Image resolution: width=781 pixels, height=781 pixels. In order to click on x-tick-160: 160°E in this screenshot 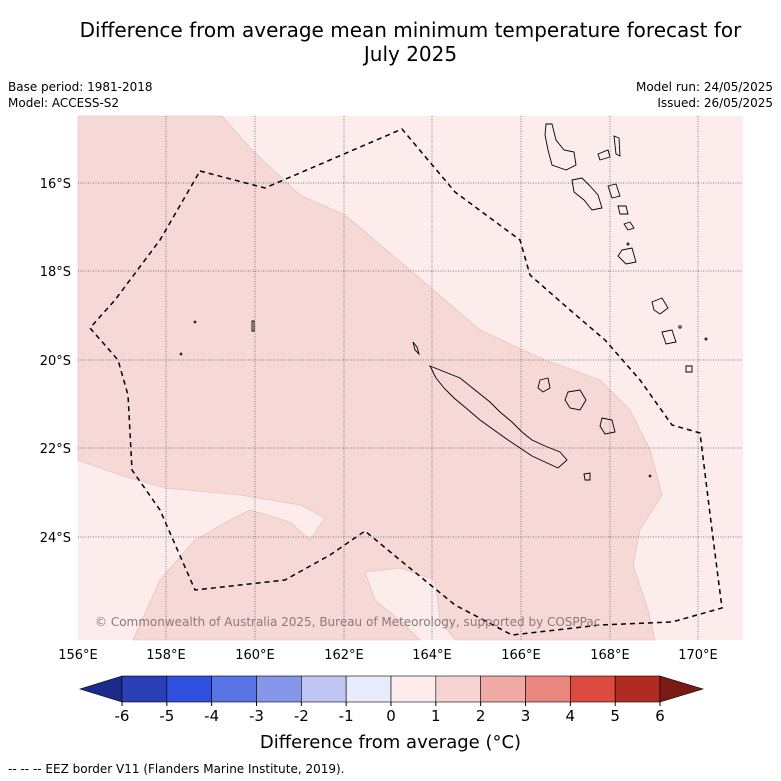, I will do `click(255, 655)`.